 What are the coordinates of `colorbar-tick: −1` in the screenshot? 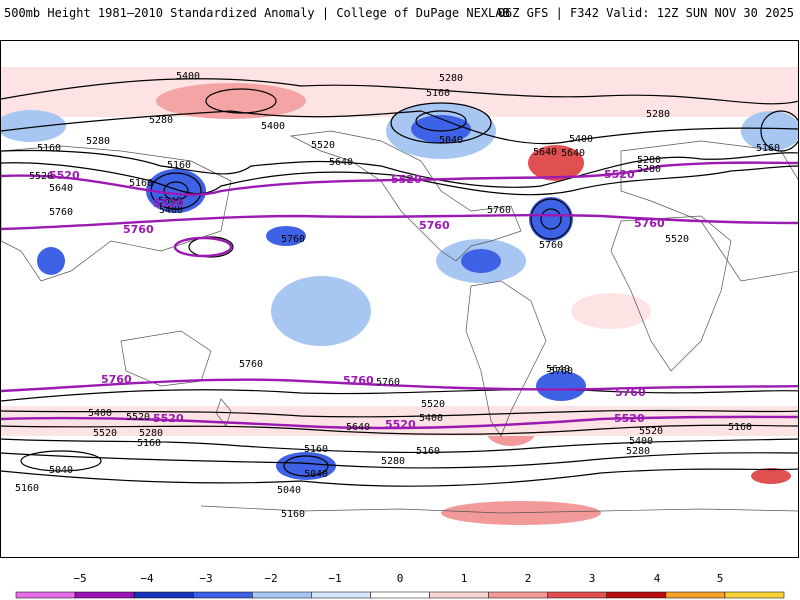 It's located at (334, 578).